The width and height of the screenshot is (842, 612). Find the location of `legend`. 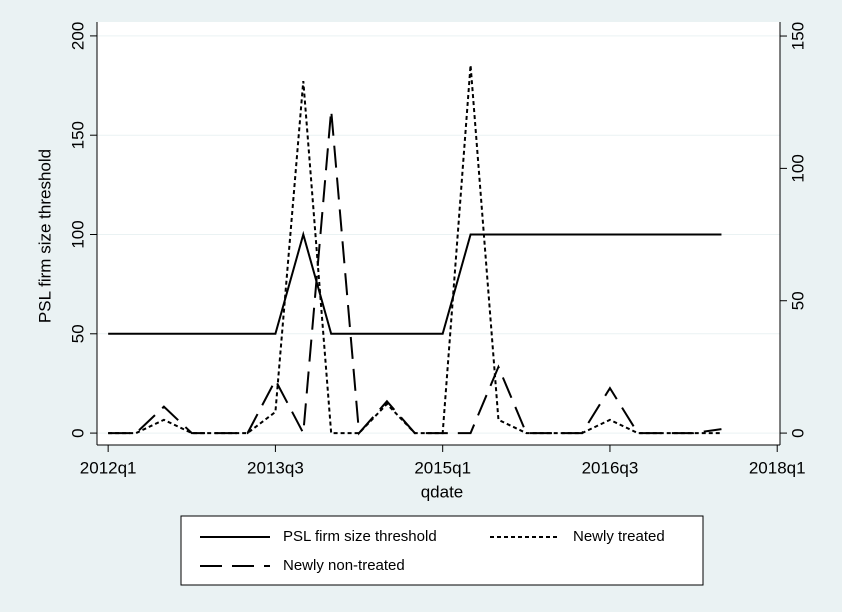

legend is located at coordinates (442, 550).